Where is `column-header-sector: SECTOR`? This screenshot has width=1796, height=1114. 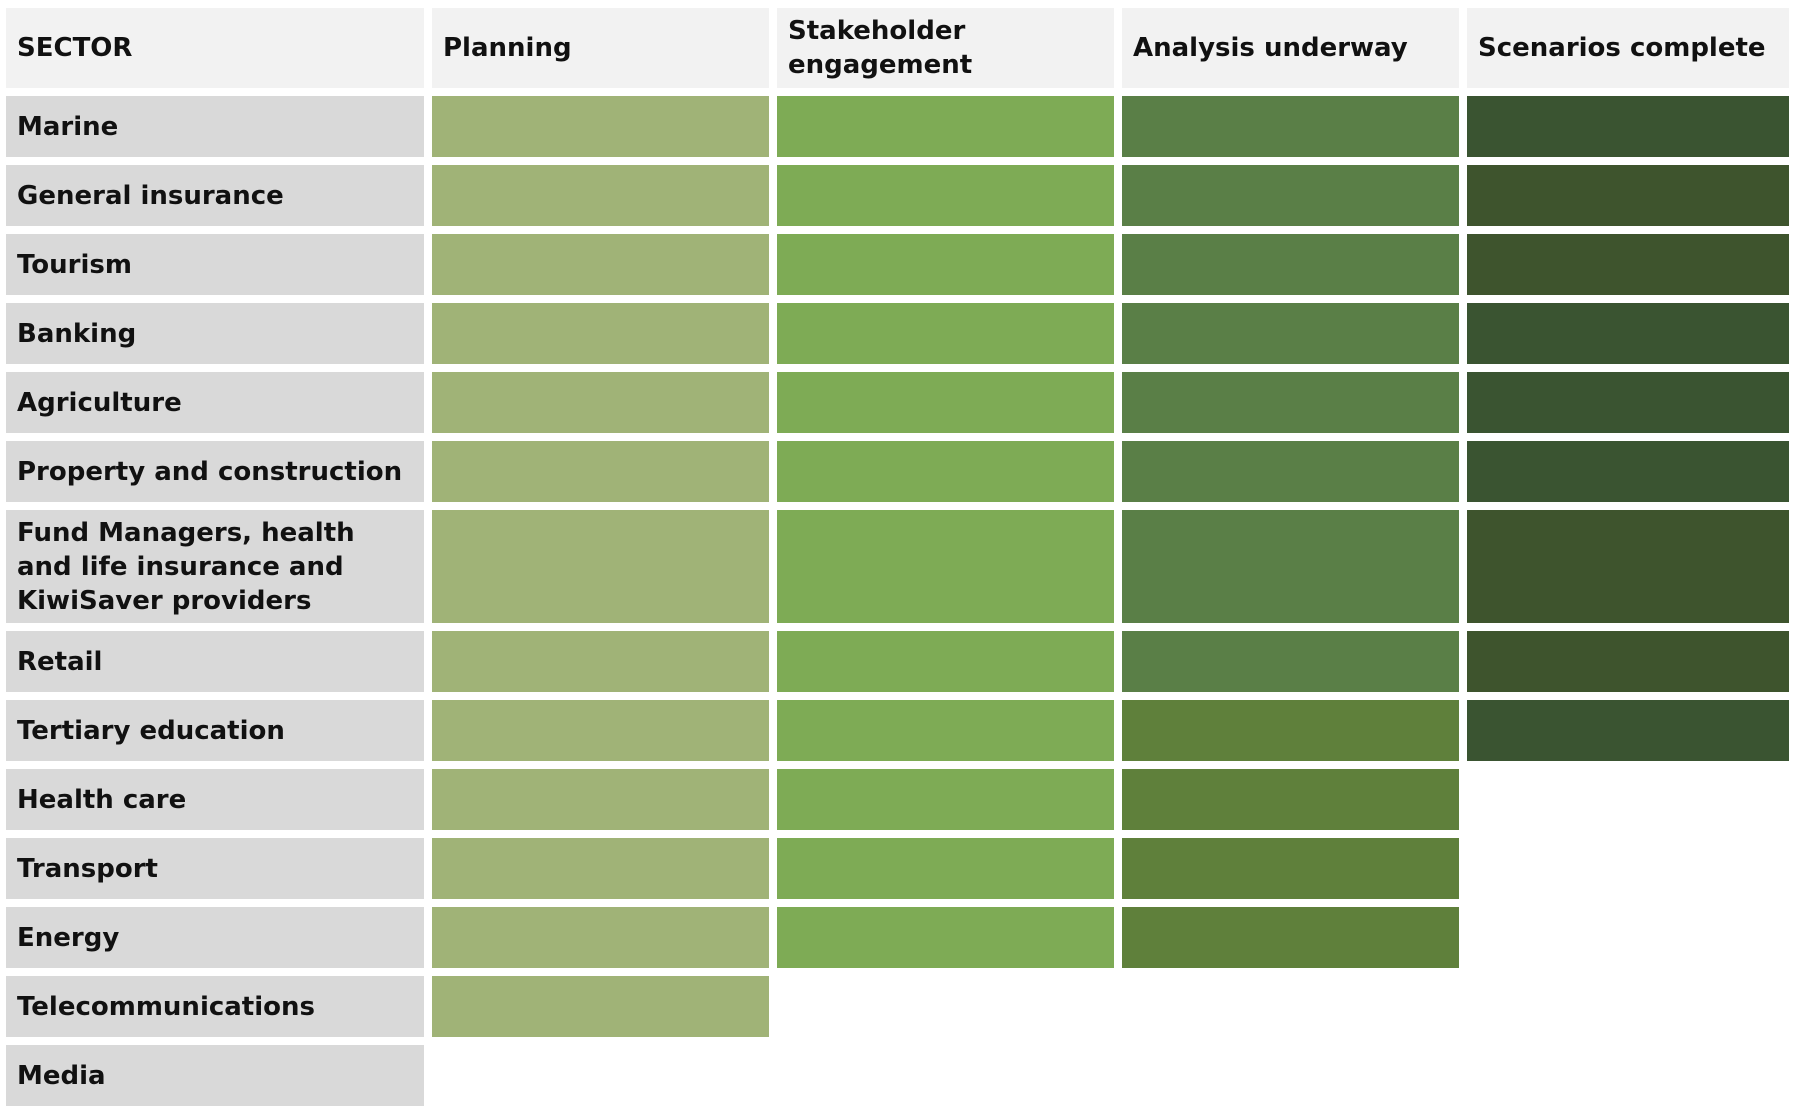
column-header-sector: SECTOR is located at coordinates (215, 48).